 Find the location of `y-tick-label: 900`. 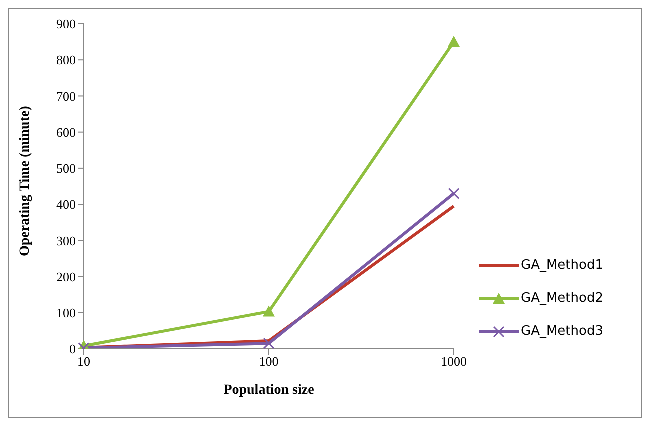

y-tick-label: 900 is located at coordinates (66, 24).